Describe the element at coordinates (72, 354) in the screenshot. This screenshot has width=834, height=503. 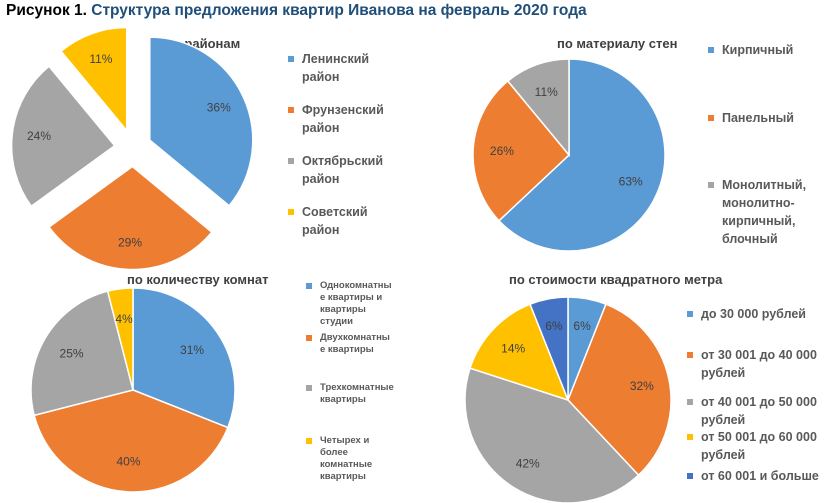
I see `slice-data-label: 25%` at that location.